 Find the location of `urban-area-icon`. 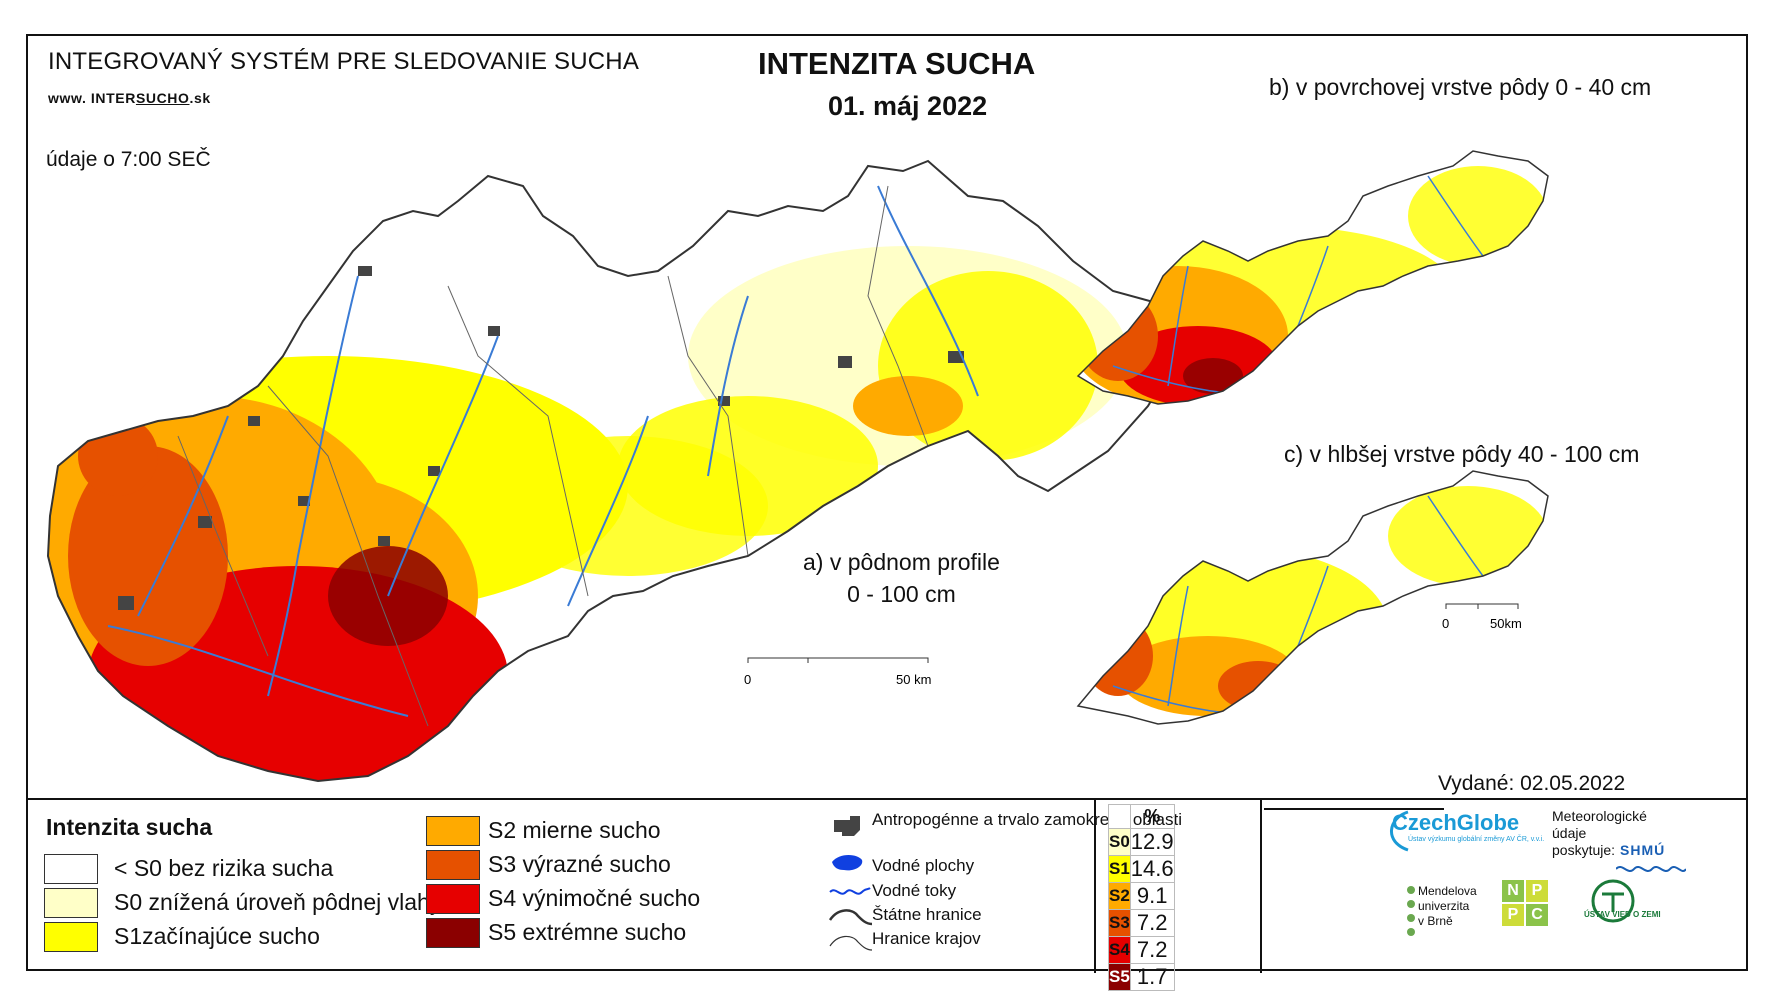

urban-area-icon is located at coordinates (847, 826).